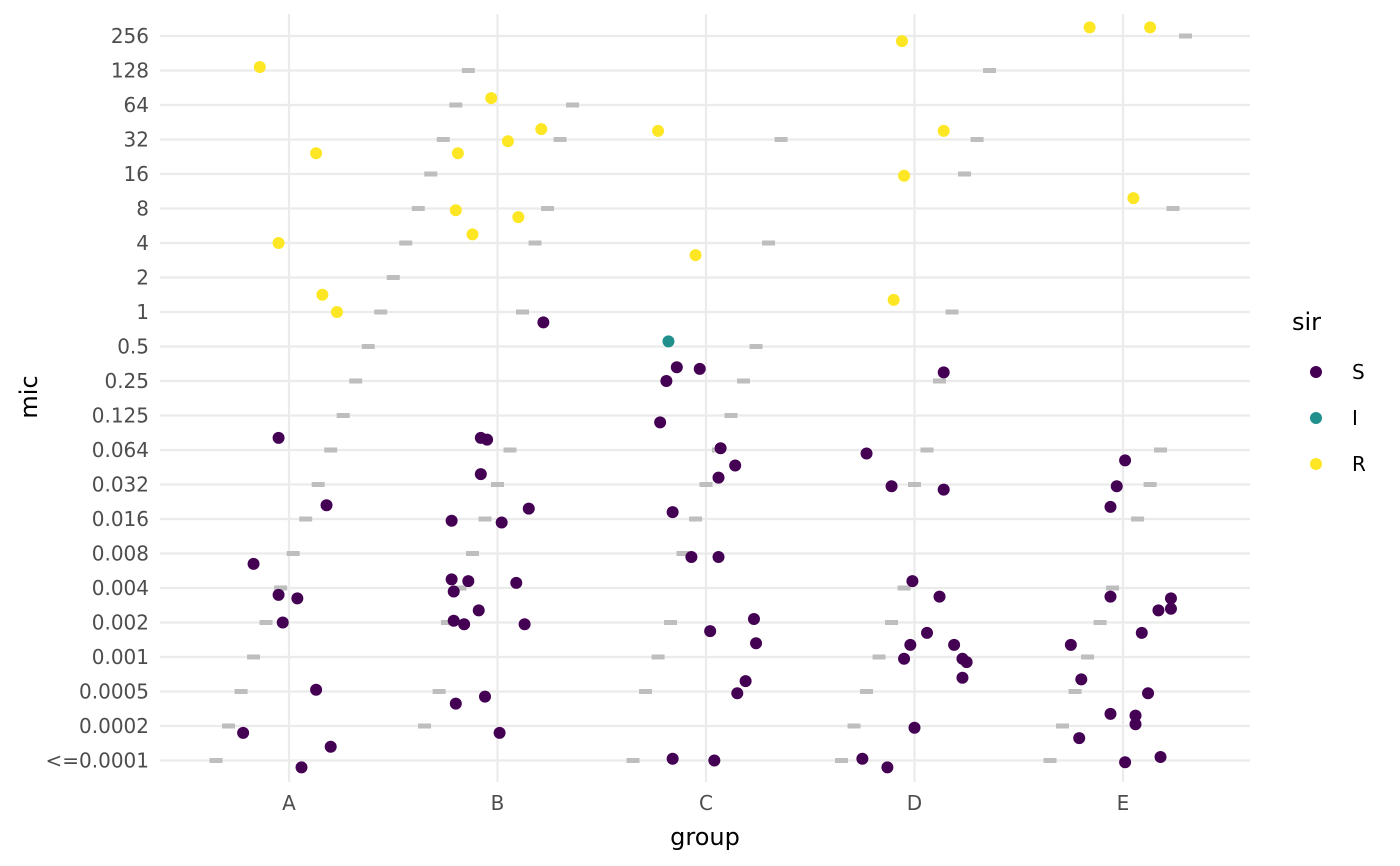  I want to click on y-tick-label: 16, so click(136, 174).